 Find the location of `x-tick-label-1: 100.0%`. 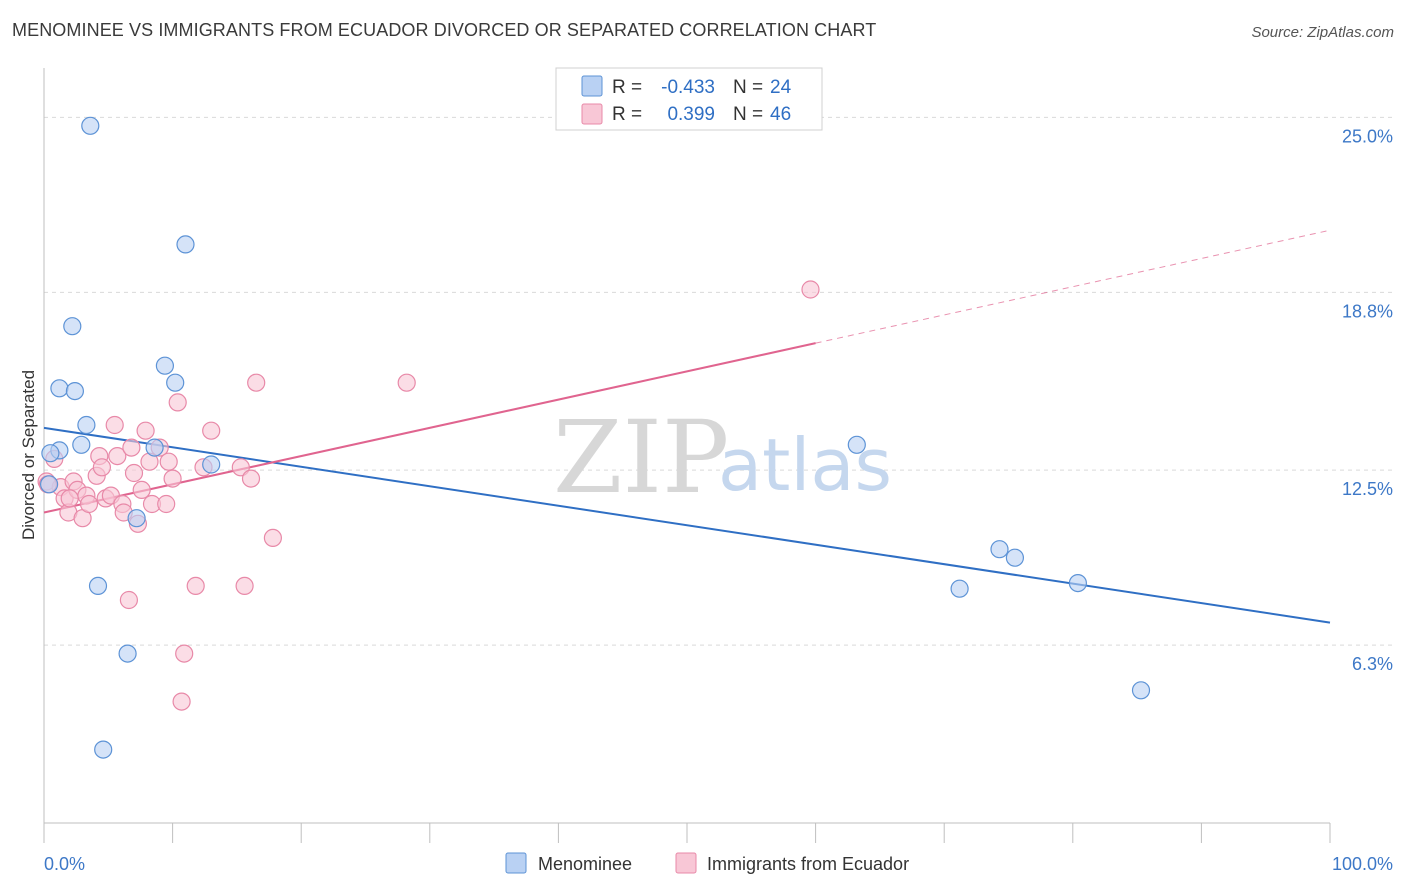

x-tick-label-1: 100.0% is located at coordinates (1362, 864).